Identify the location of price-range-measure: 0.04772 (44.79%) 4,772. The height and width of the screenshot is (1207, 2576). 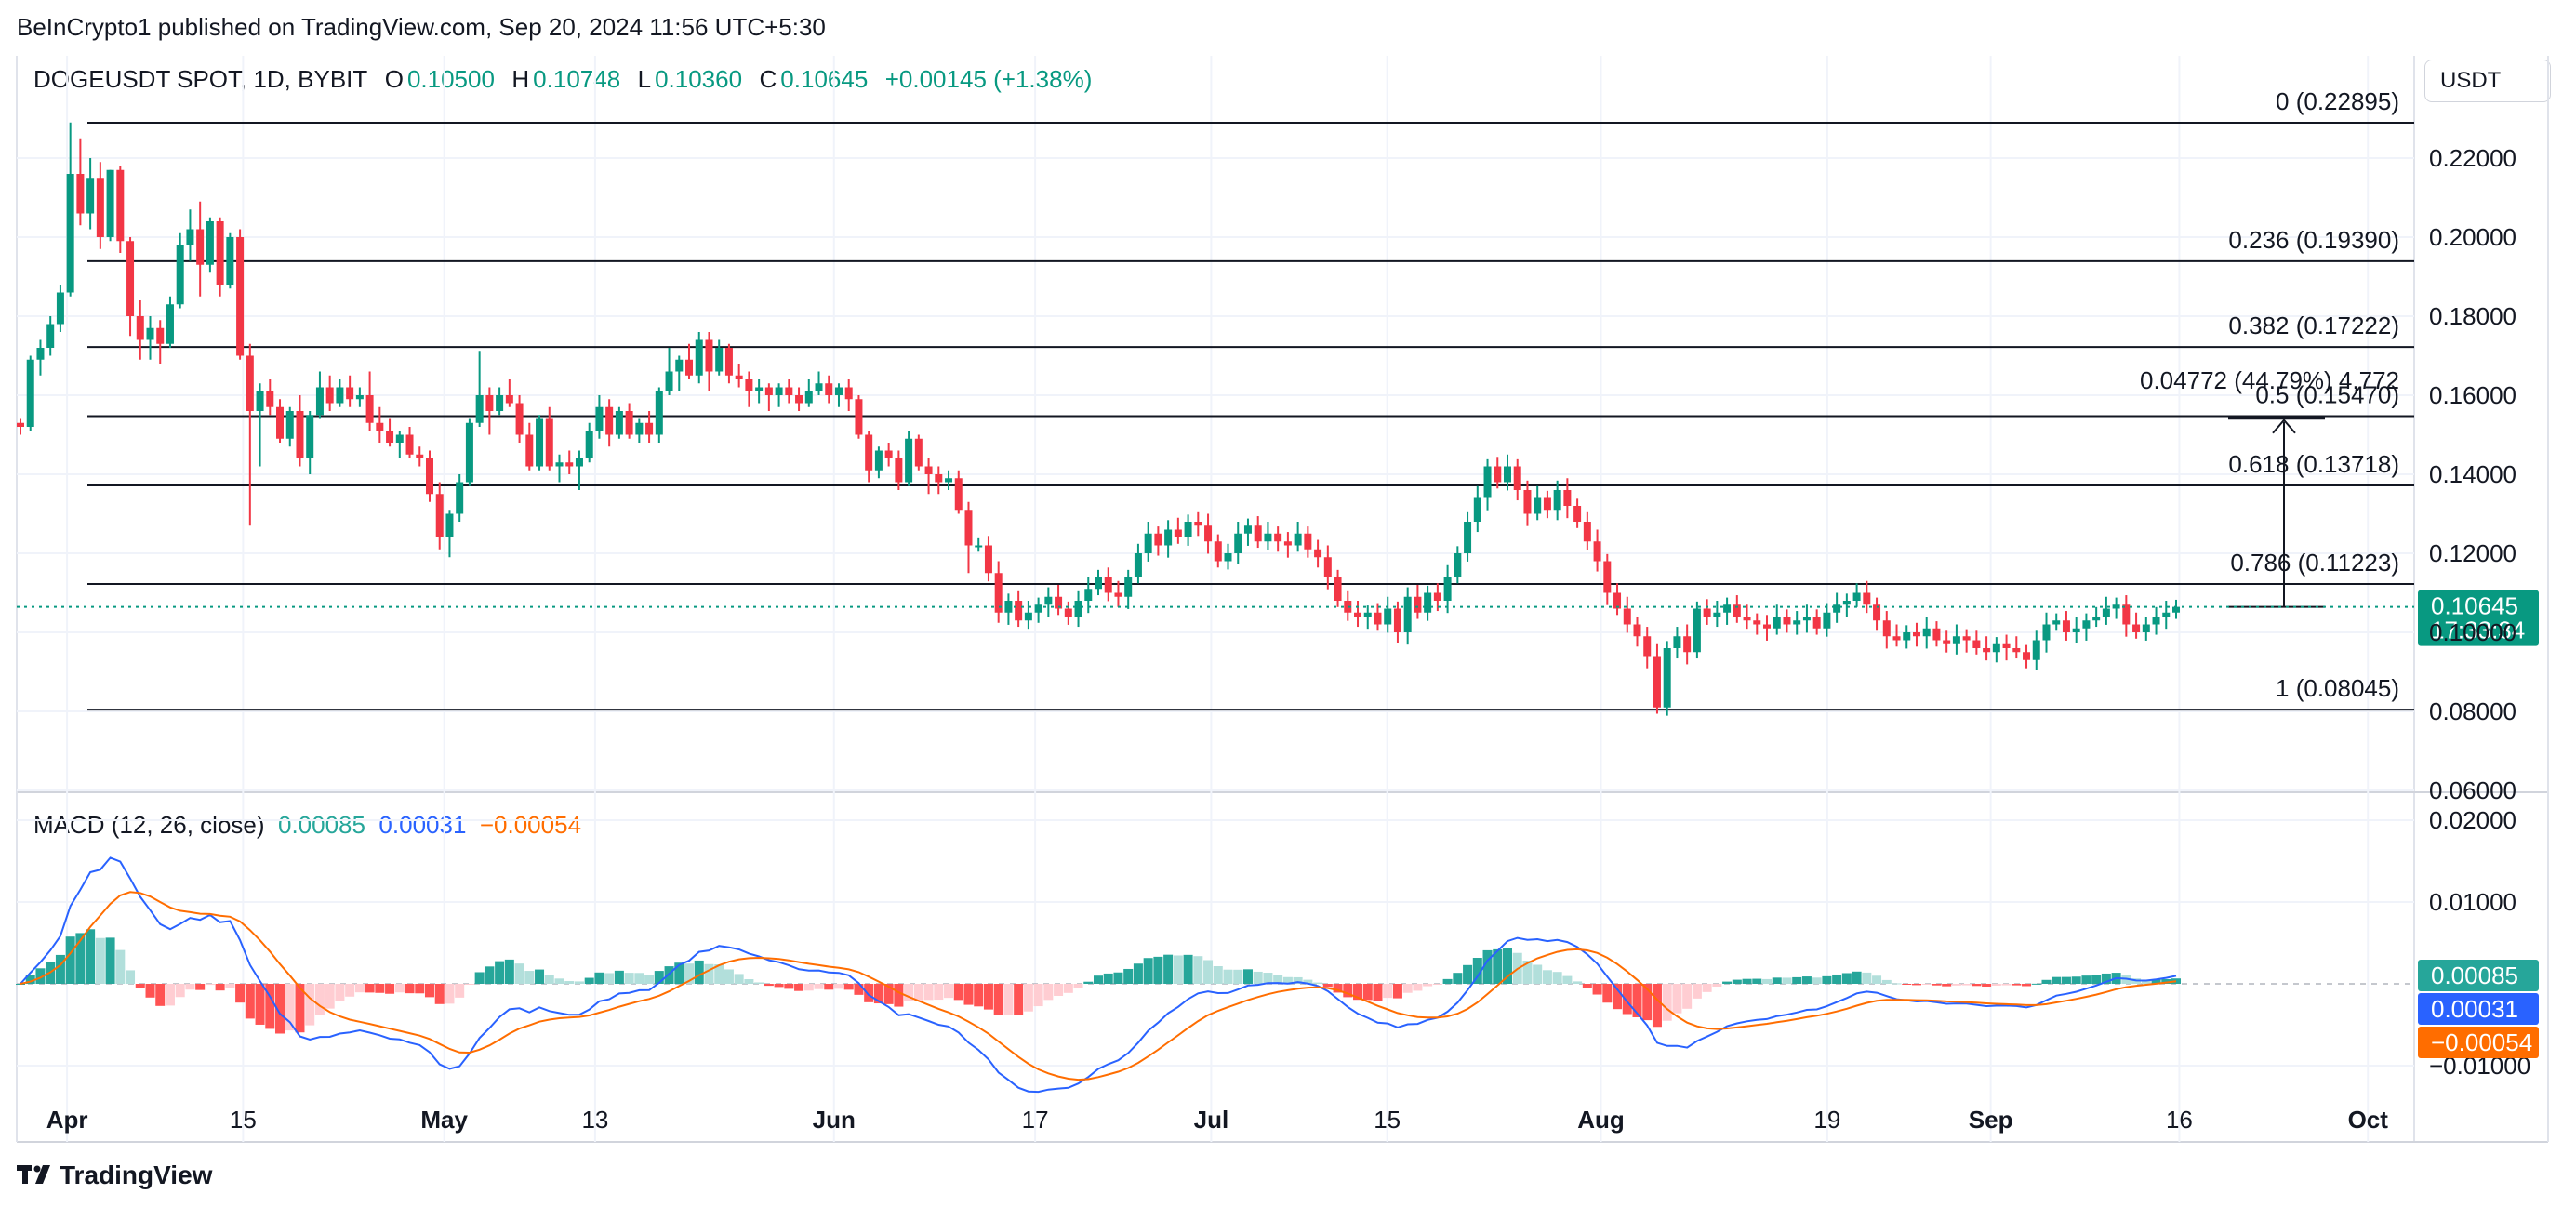
(2269, 487).